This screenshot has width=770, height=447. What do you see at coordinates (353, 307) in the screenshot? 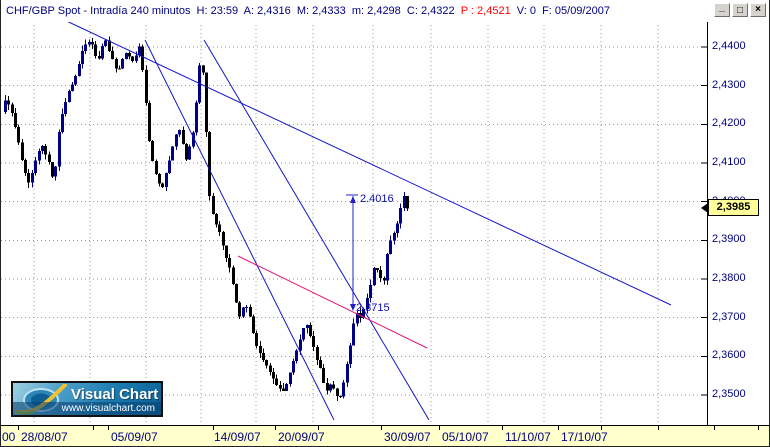
I see `measure-arrow-down-icon` at bounding box center [353, 307].